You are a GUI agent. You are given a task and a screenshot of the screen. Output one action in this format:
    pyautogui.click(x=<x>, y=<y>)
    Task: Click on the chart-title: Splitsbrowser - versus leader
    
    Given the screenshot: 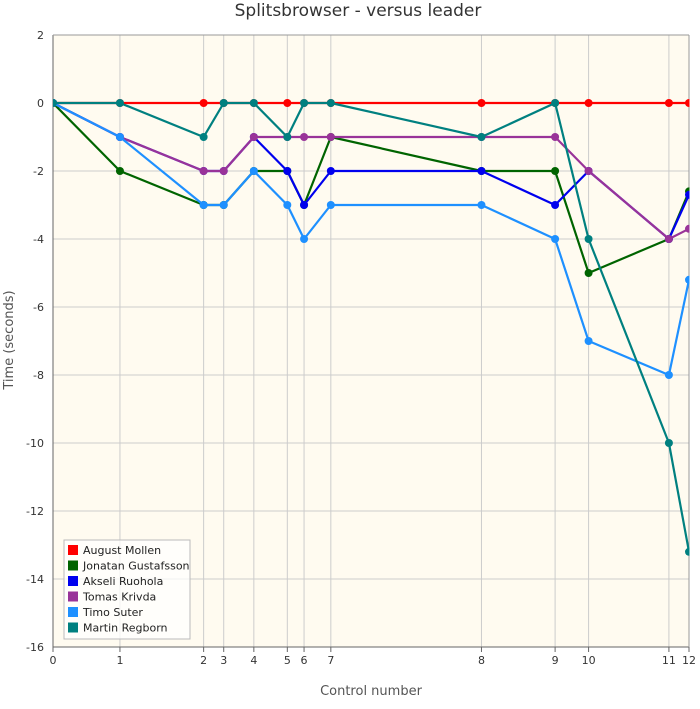 What is the action you would take?
    pyautogui.click(x=358, y=11)
    